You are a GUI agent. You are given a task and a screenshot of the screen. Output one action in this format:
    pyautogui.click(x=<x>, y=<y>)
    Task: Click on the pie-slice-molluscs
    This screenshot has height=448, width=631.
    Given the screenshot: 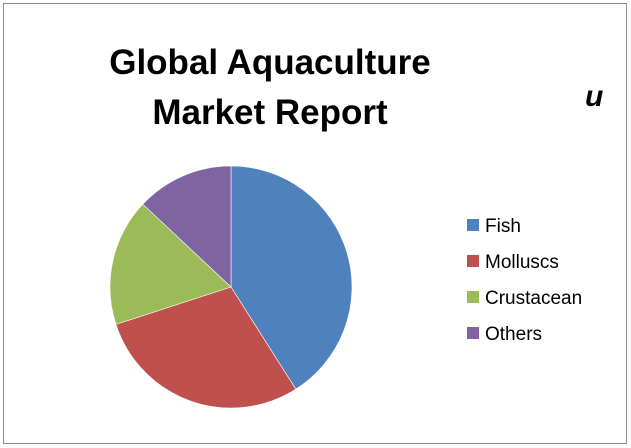 What is the action you would take?
    pyautogui.click(x=206, y=347)
    